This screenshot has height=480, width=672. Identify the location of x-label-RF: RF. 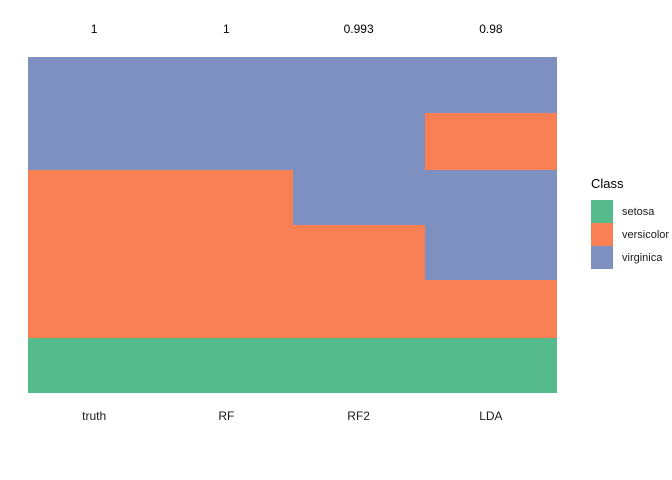
(226, 416).